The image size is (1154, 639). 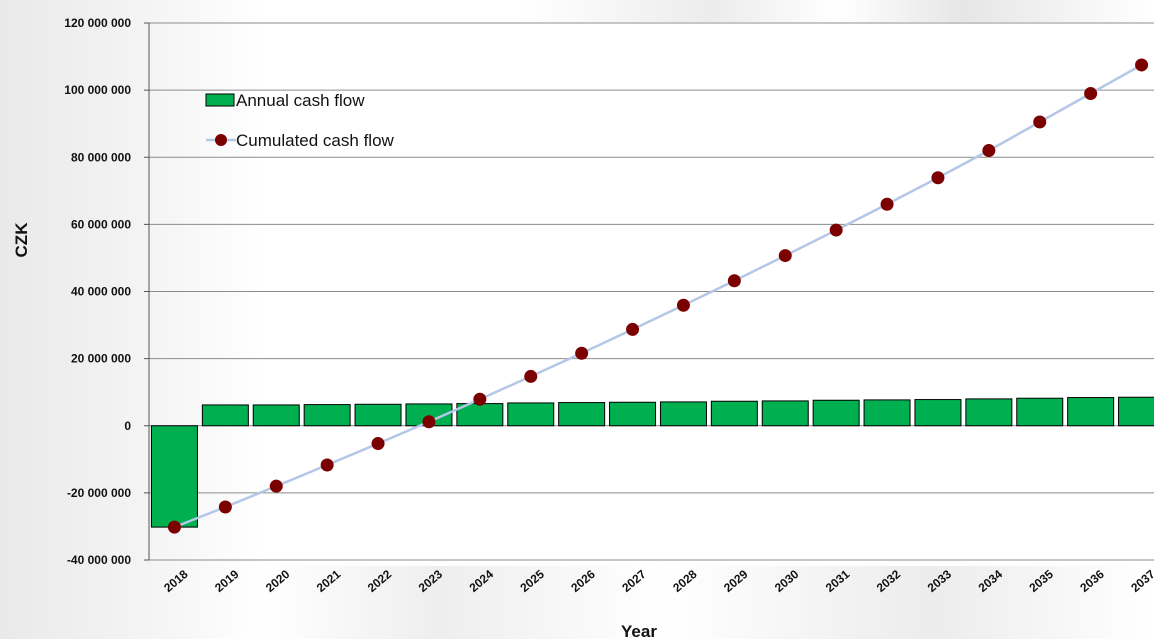 I want to click on x-tick-label: 2036, so click(x=1092, y=581).